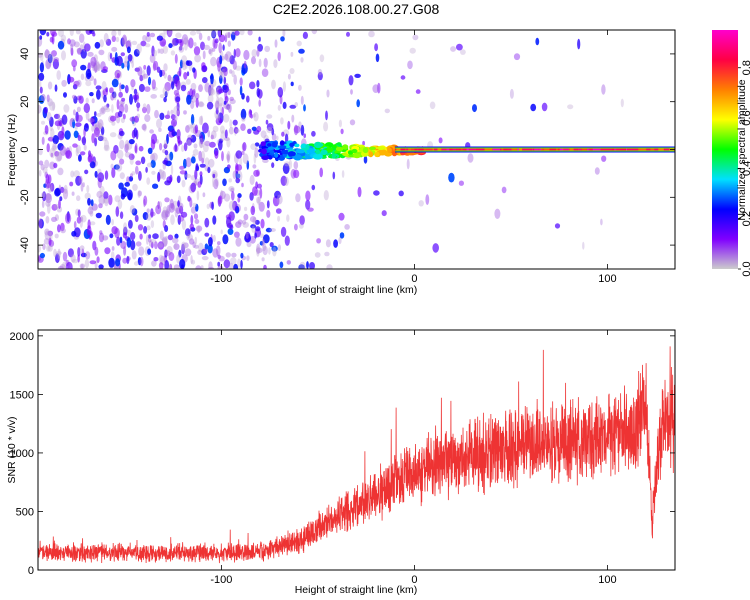 This screenshot has width=750, height=600. What do you see at coordinates (745, 268) in the screenshot?
I see `colorbar-tick-label: 0.0` at bounding box center [745, 268].